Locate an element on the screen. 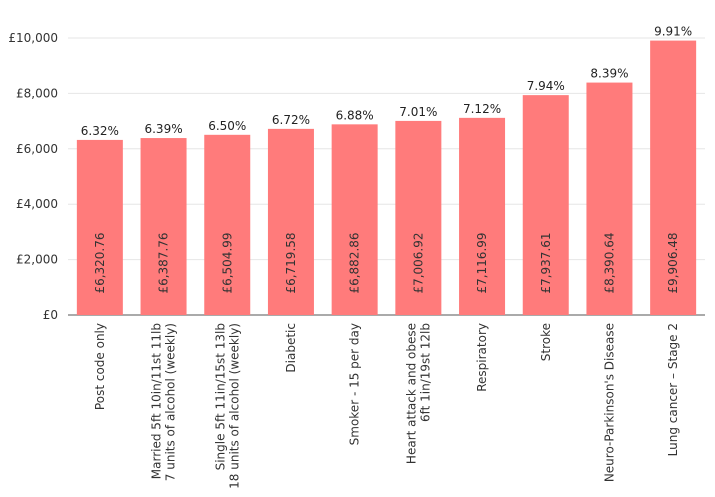  y-tick-label: £8,000 is located at coordinates (37, 93).